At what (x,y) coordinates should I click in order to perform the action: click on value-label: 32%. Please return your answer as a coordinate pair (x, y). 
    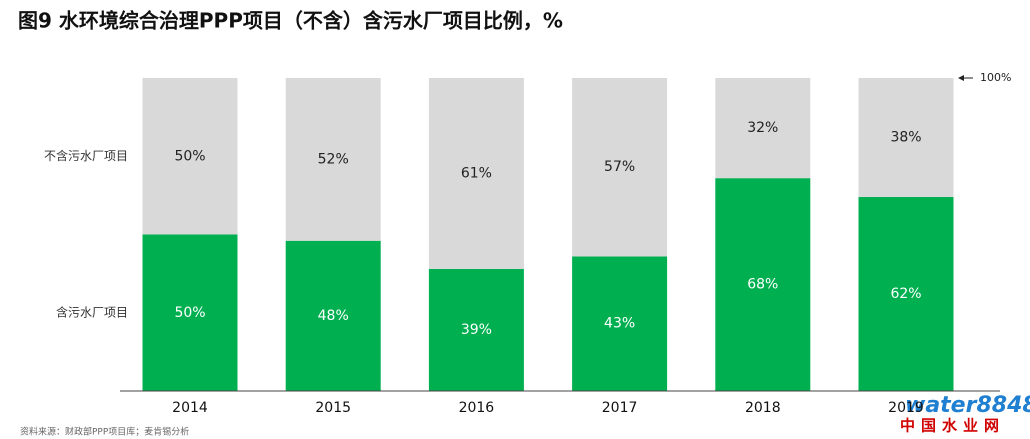
    Looking at the image, I should click on (762, 128).